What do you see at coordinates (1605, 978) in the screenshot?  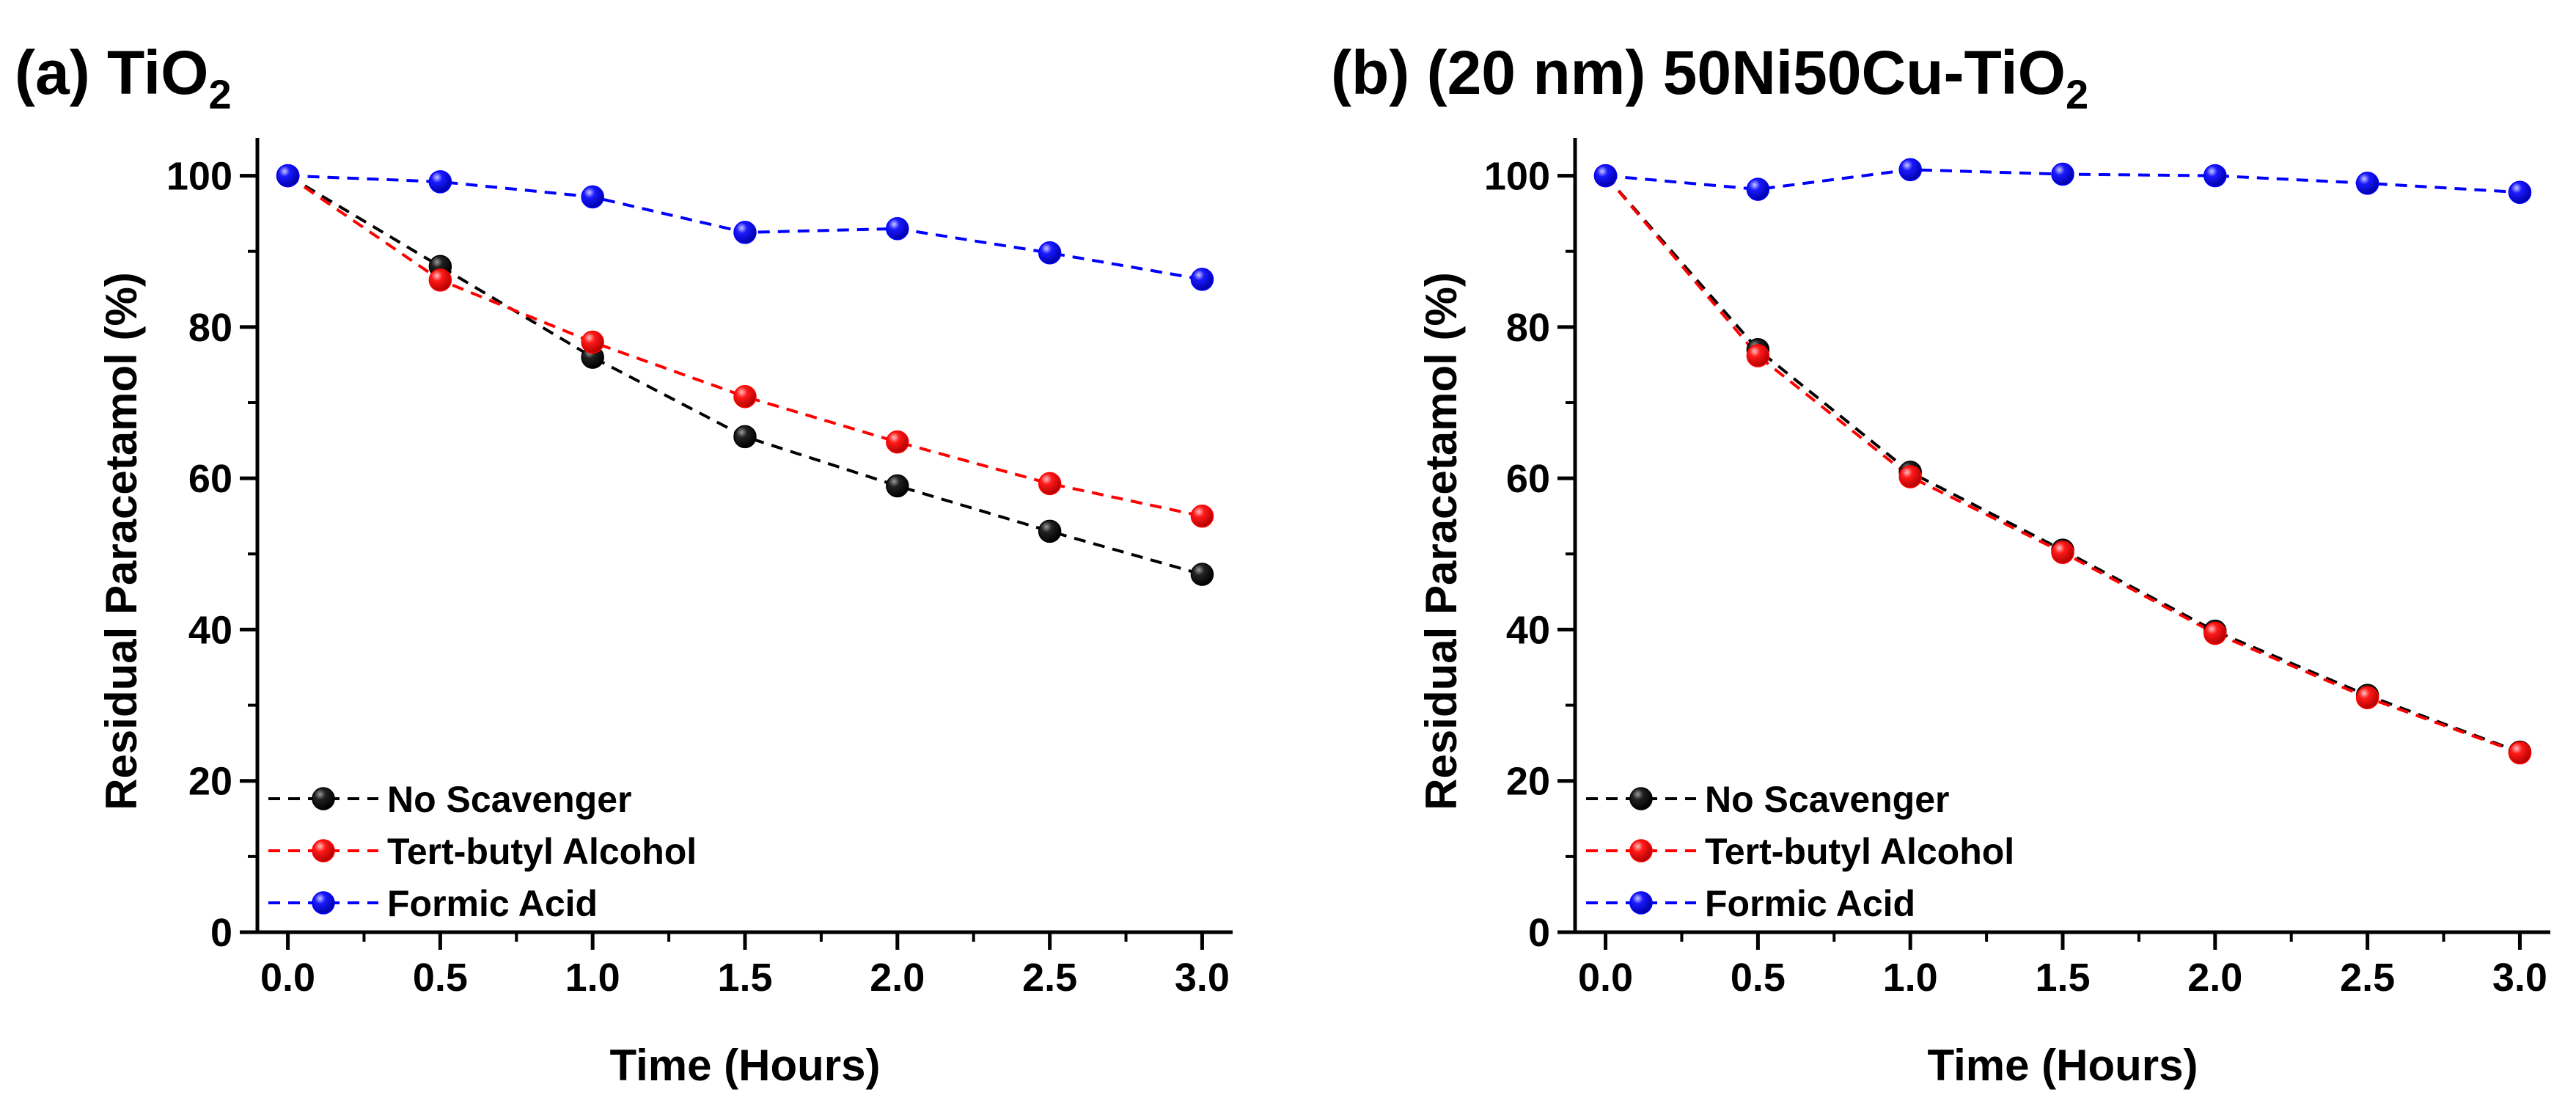 I see `panel-b-x-tick-label: 0.0` at bounding box center [1605, 978].